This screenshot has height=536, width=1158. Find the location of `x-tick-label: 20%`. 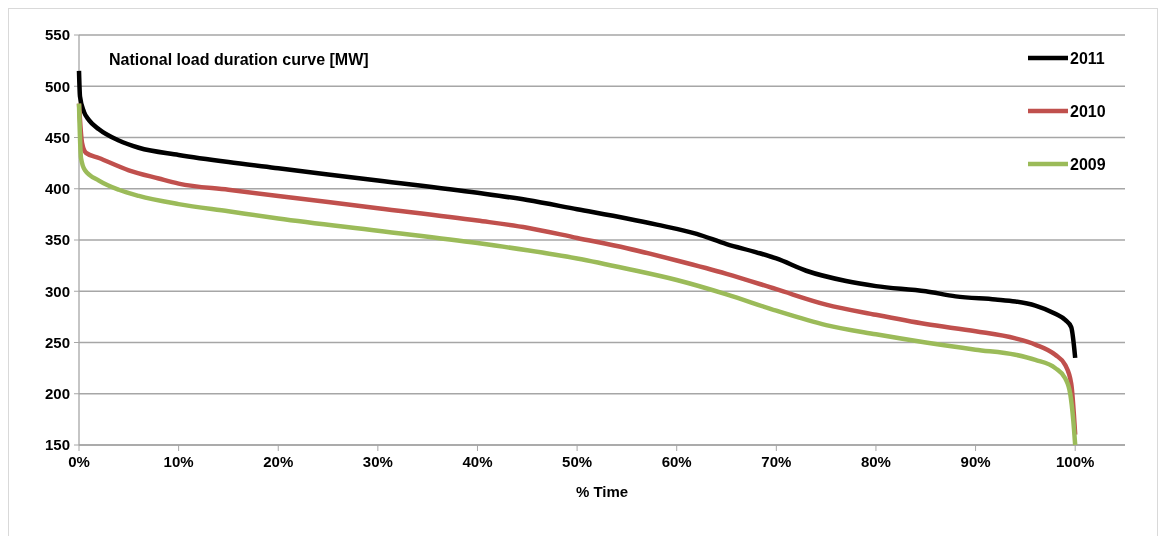

x-tick-label: 20% is located at coordinates (278, 461).